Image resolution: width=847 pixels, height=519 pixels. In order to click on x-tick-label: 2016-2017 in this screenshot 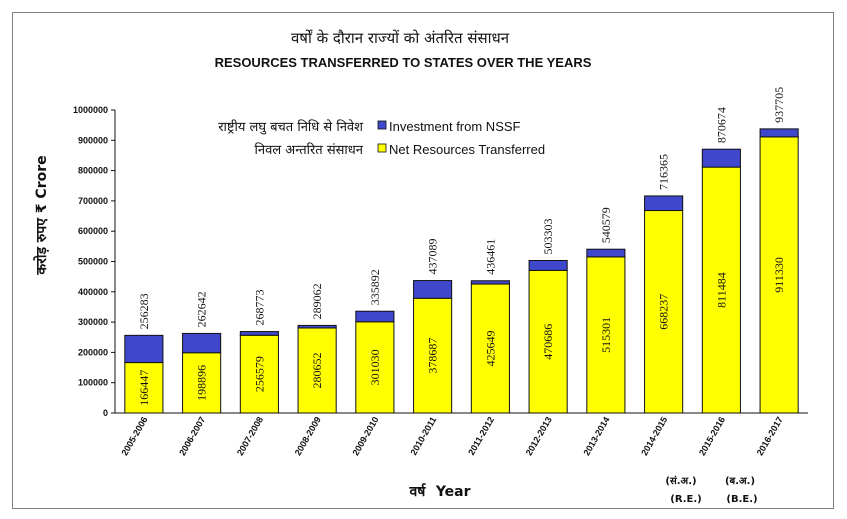, I will do `click(770, 436)`.